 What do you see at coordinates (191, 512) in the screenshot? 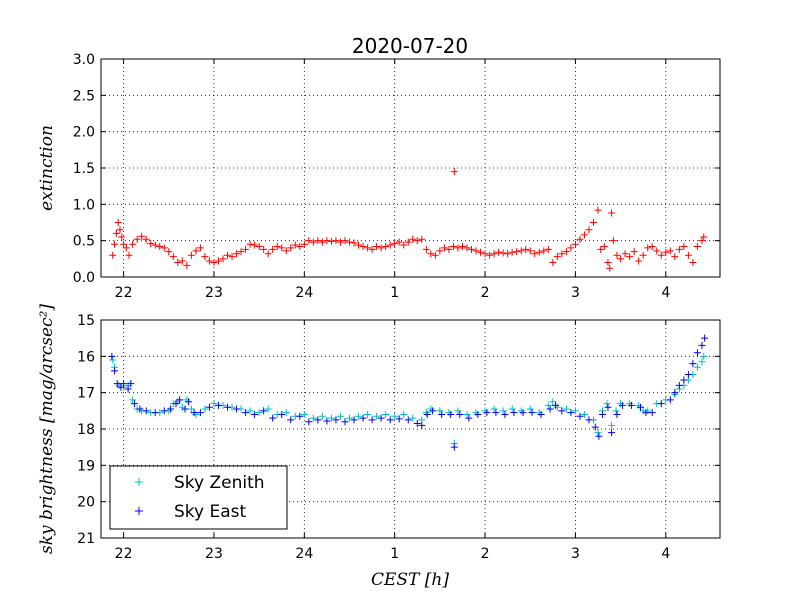
I see `legend-entry-sky-east: Sky East` at bounding box center [191, 512].